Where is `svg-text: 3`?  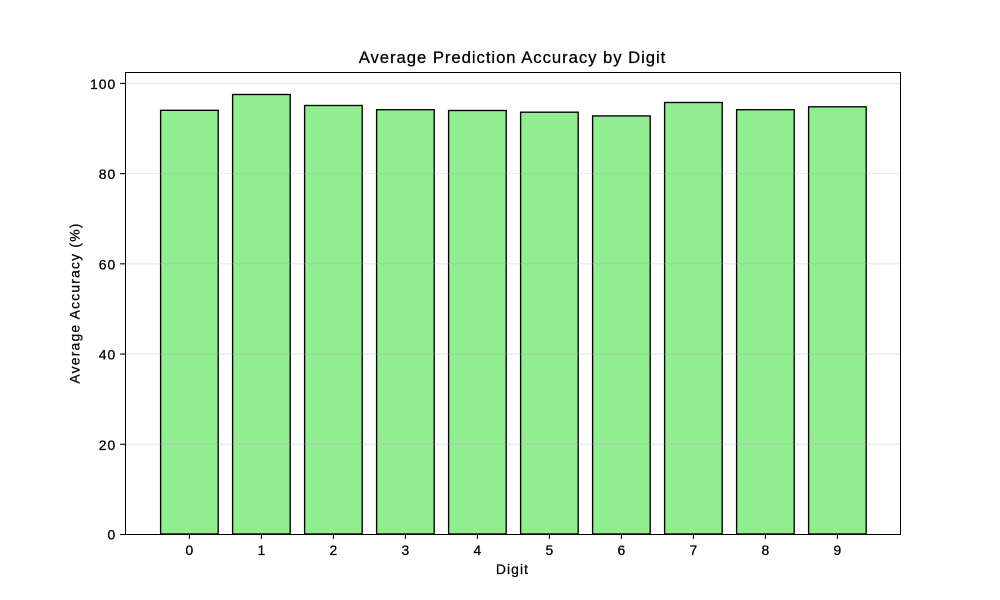
svg-text: 3 is located at coordinates (406, 550).